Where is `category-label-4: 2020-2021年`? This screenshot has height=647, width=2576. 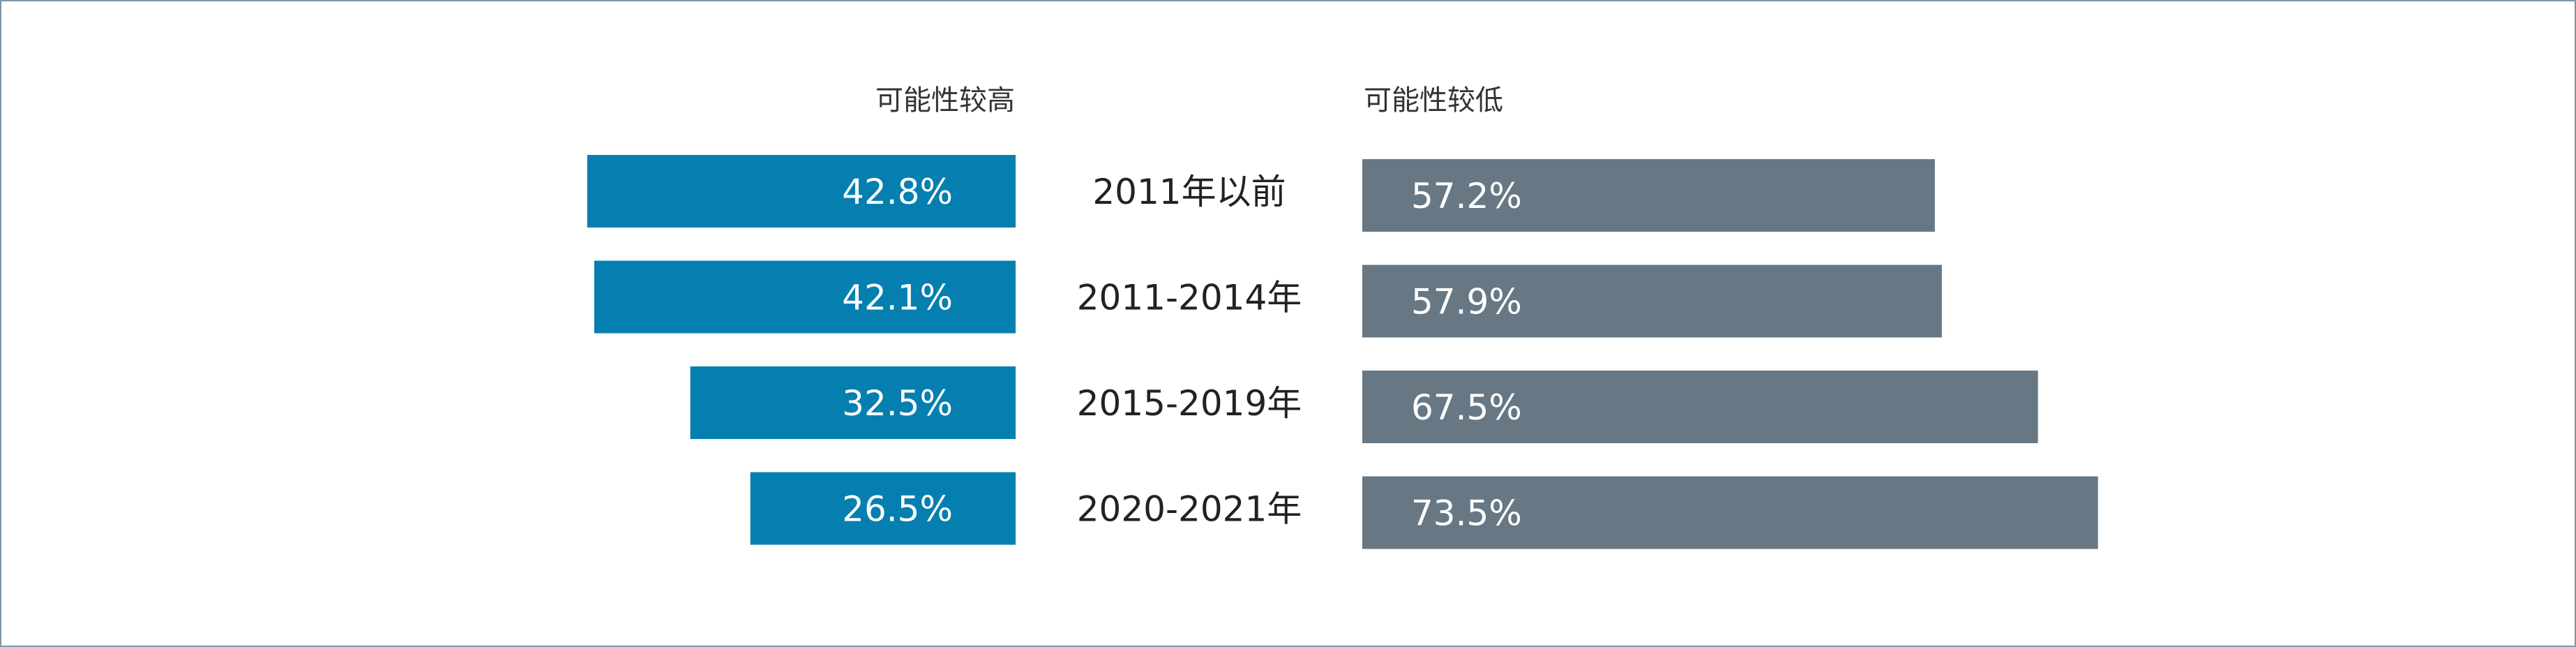 category-label-4: 2020-2021年 is located at coordinates (1189, 509).